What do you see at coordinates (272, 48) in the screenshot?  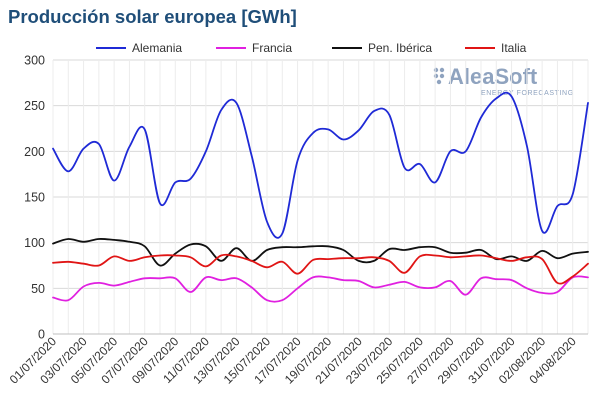 I see `legend-label: Francia` at bounding box center [272, 48].